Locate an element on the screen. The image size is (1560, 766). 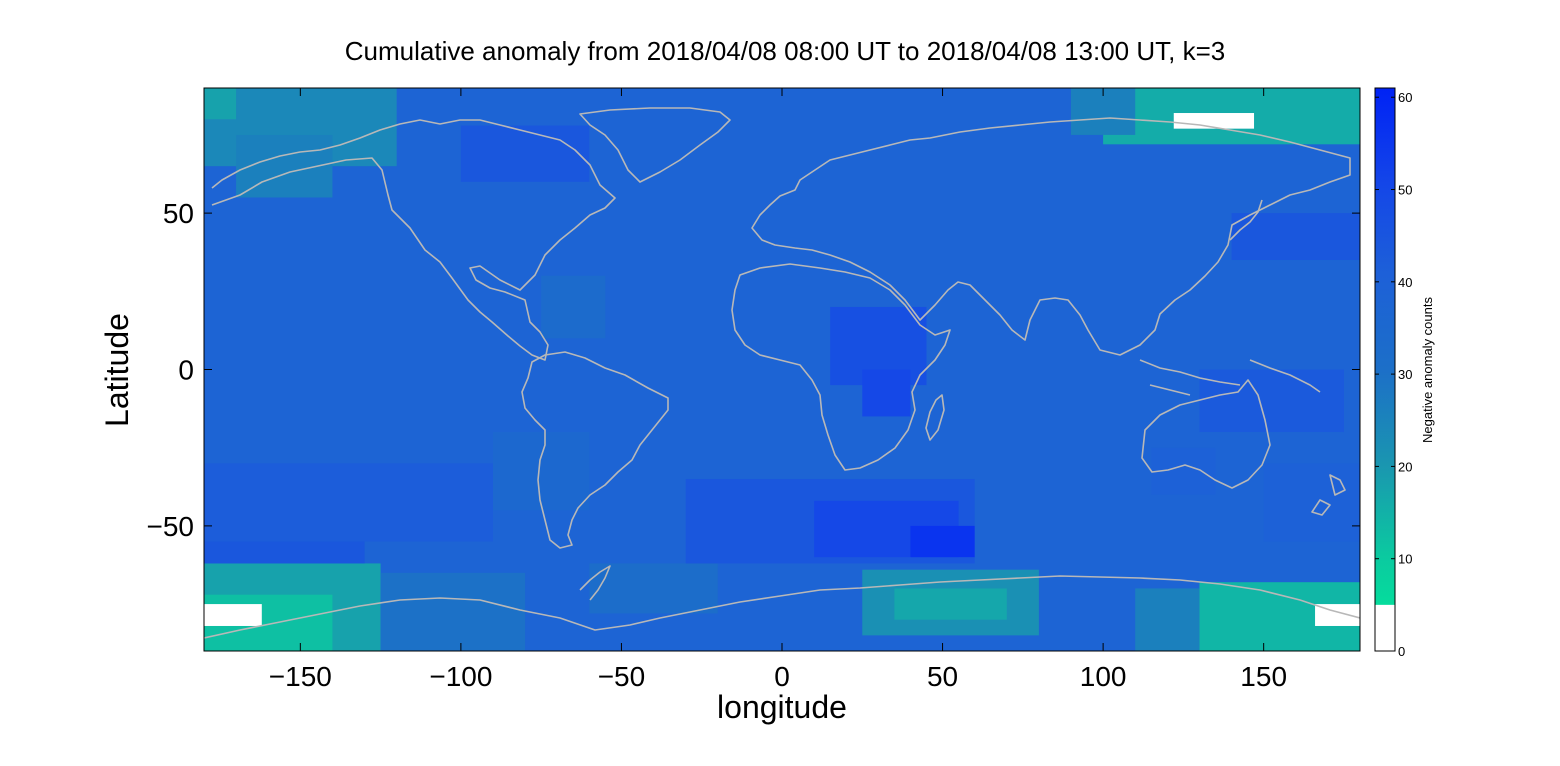
colorbar-ticks: 0 10 20 30 40 50 60 is located at coordinates (1393, 374).